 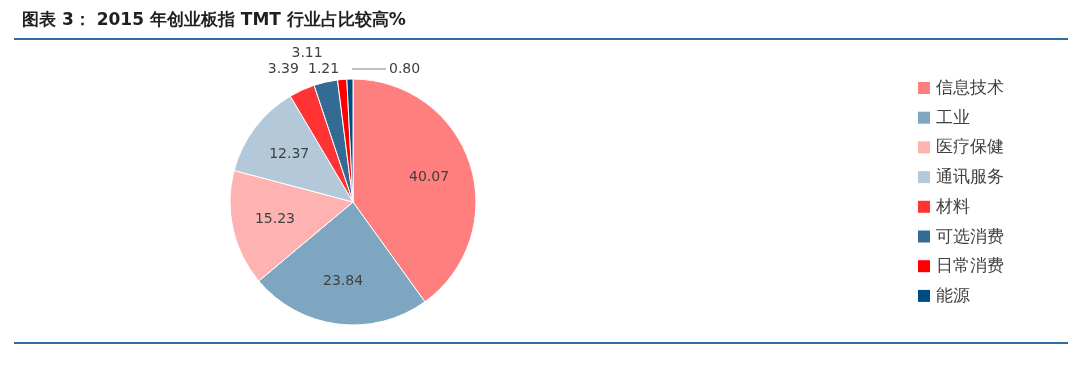 I want to click on data-label: 12.37, so click(x=289, y=152).